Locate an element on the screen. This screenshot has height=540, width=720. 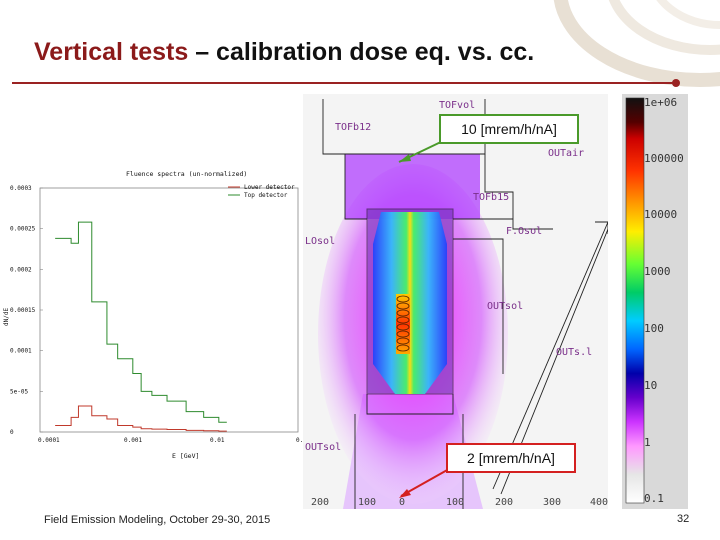
x-tick-label: 0.01 is located at coordinates (217, 440).